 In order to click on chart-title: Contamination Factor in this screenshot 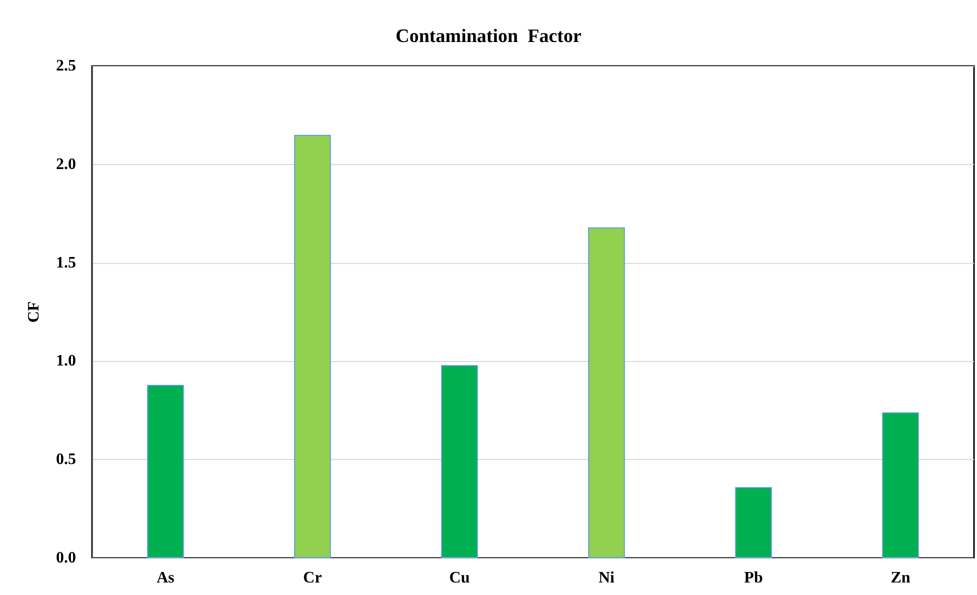, I will do `click(489, 36)`.